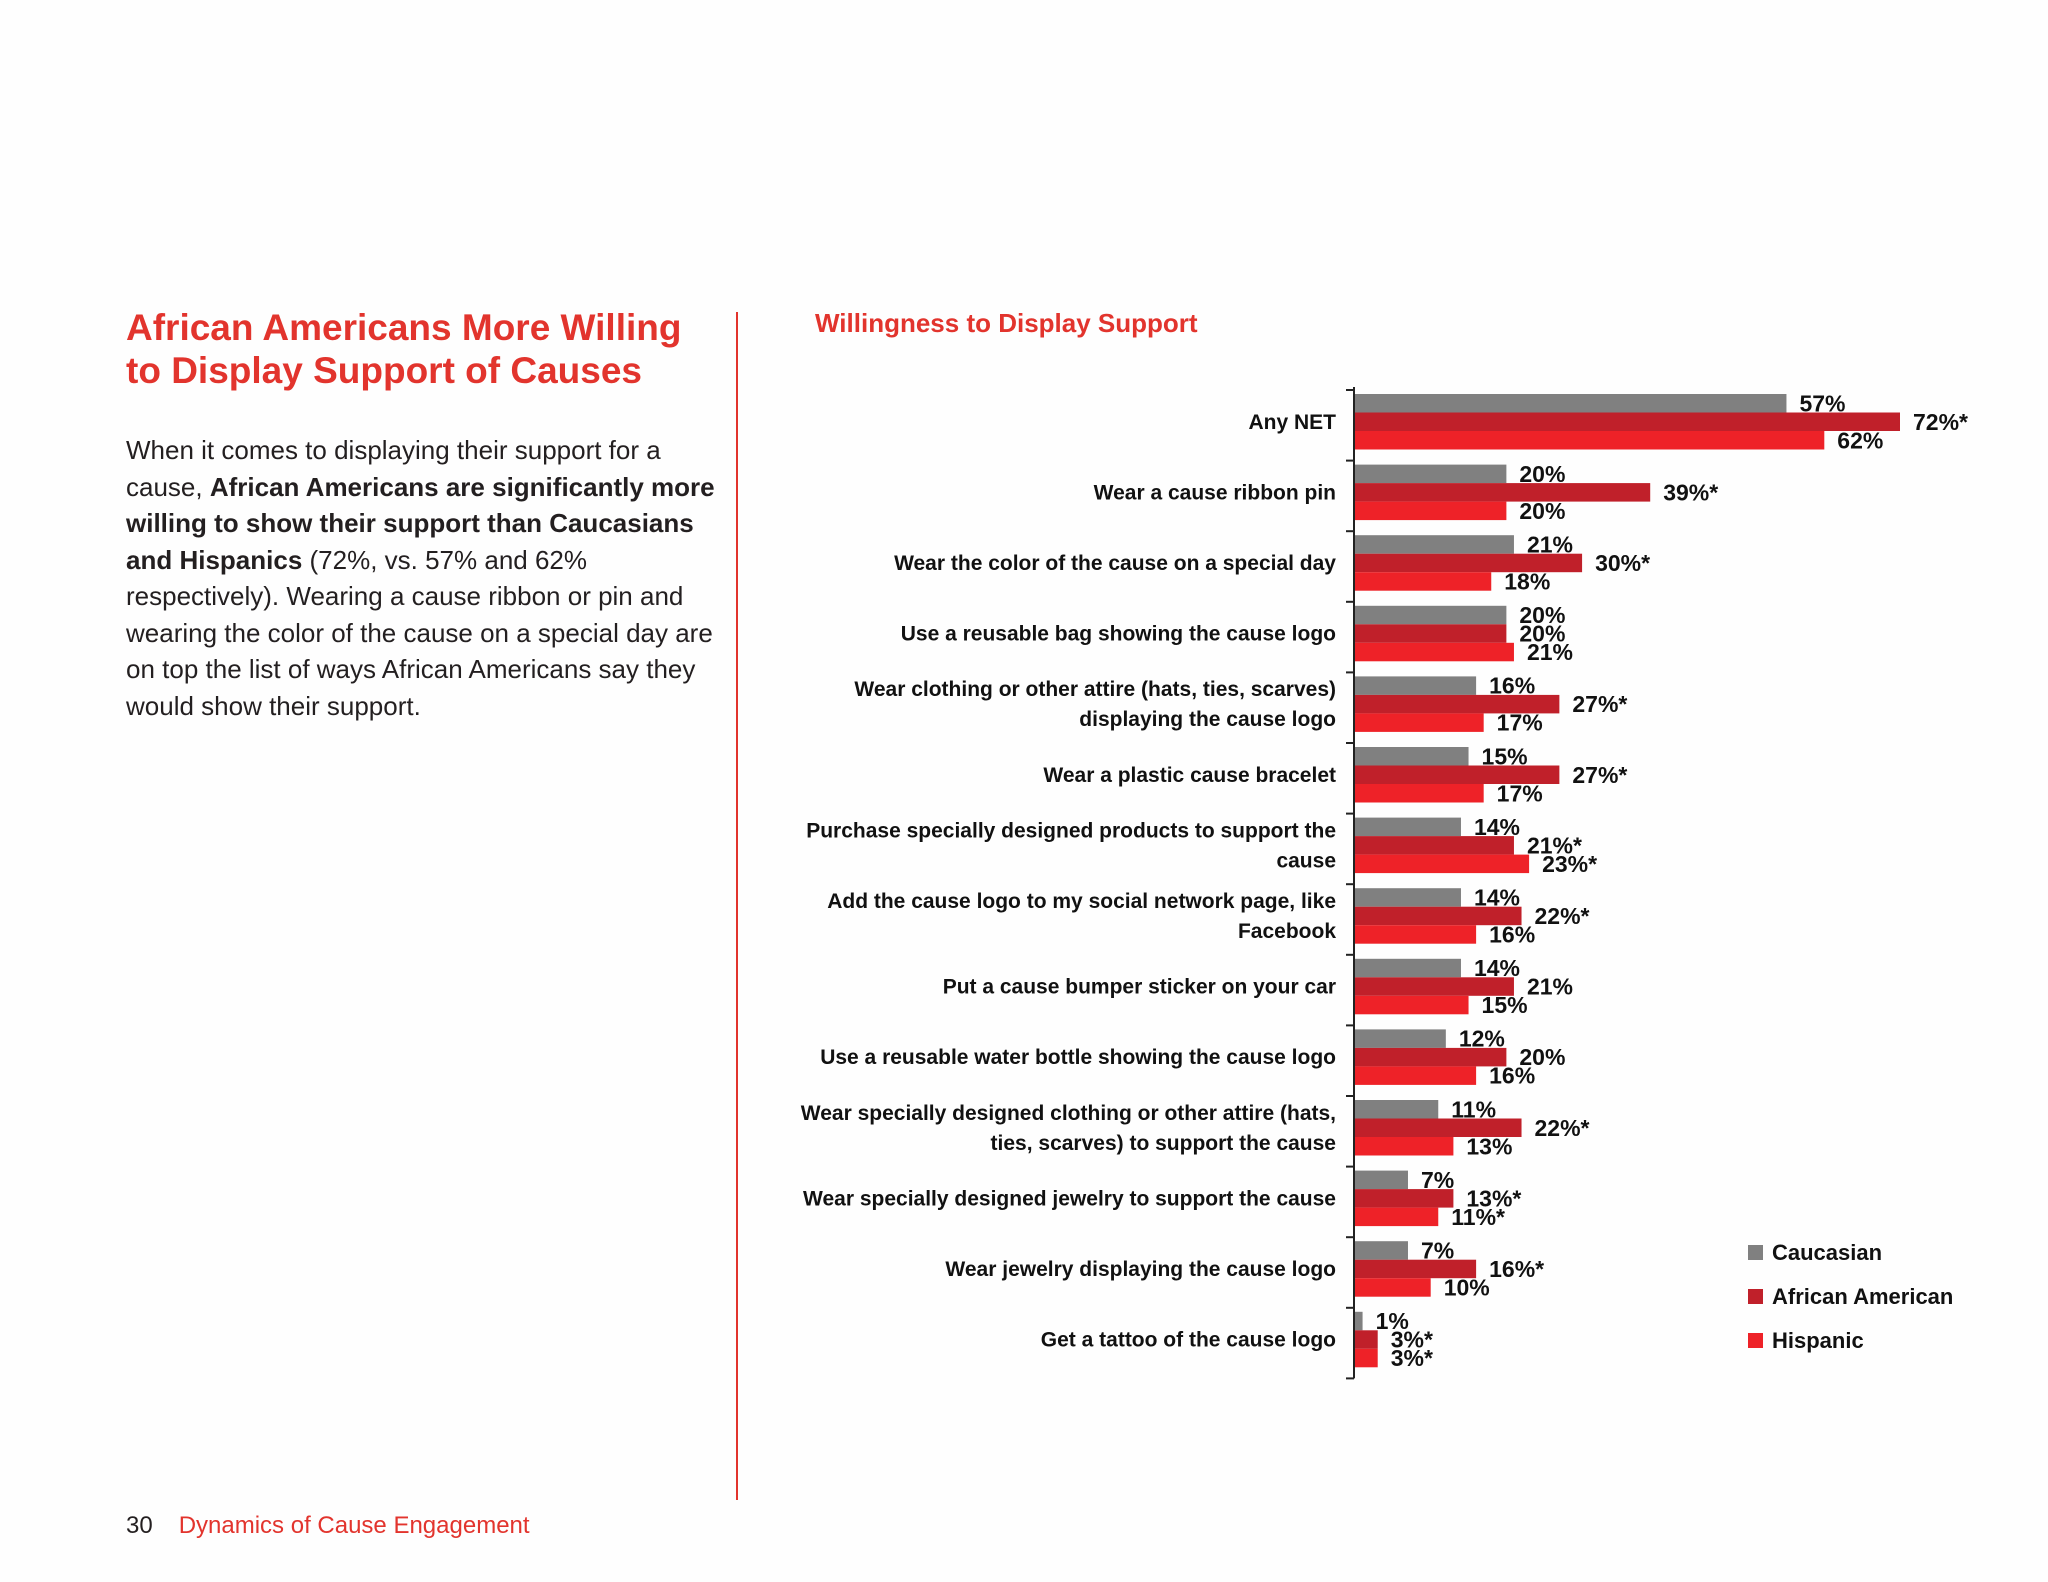  What do you see at coordinates (1482, 1039) in the screenshot?
I see `data-label: 12%` at bounding box center [1482, 1039].